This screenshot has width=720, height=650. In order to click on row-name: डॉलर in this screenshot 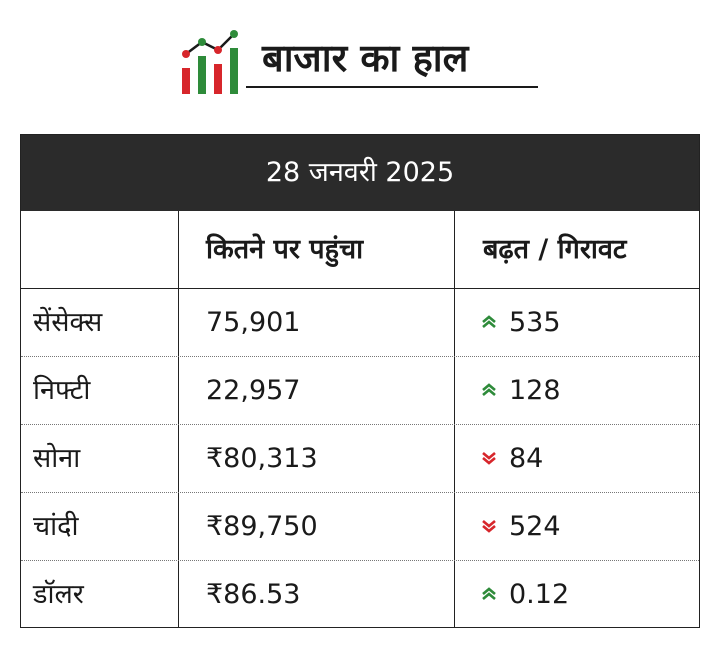, I will do `click(58, 594)`.